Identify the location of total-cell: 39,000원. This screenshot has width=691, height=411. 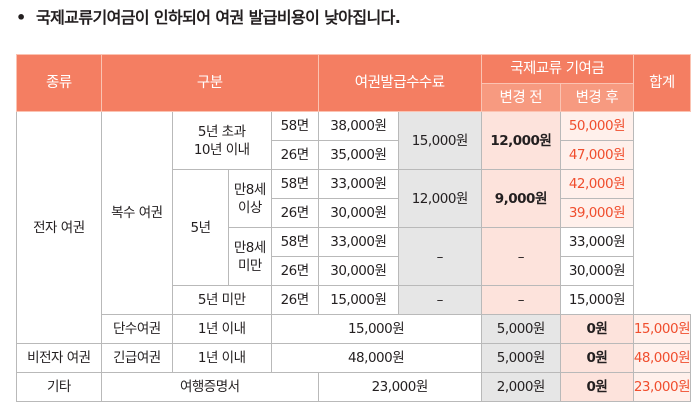
(597, 213).